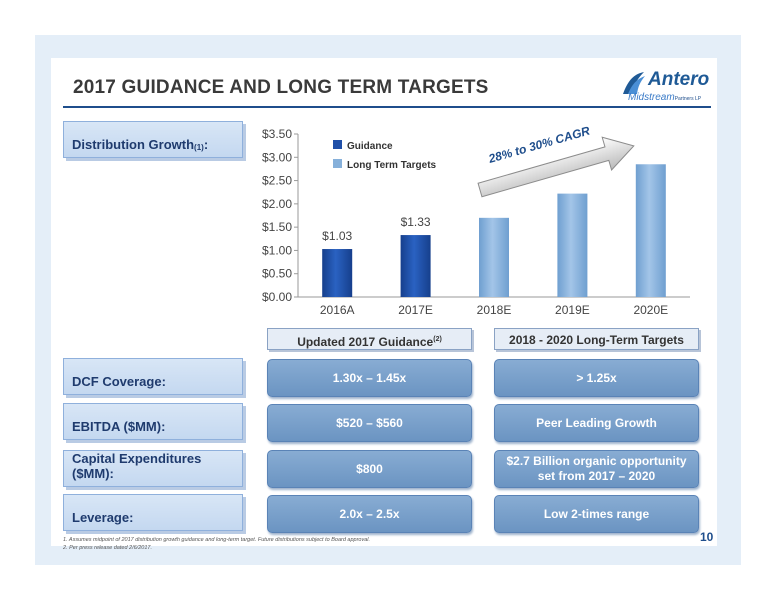  What do you see at coordinates (572, 245) in the screenshot?
I see `bar-2019E` at bounding box center [572, 245].